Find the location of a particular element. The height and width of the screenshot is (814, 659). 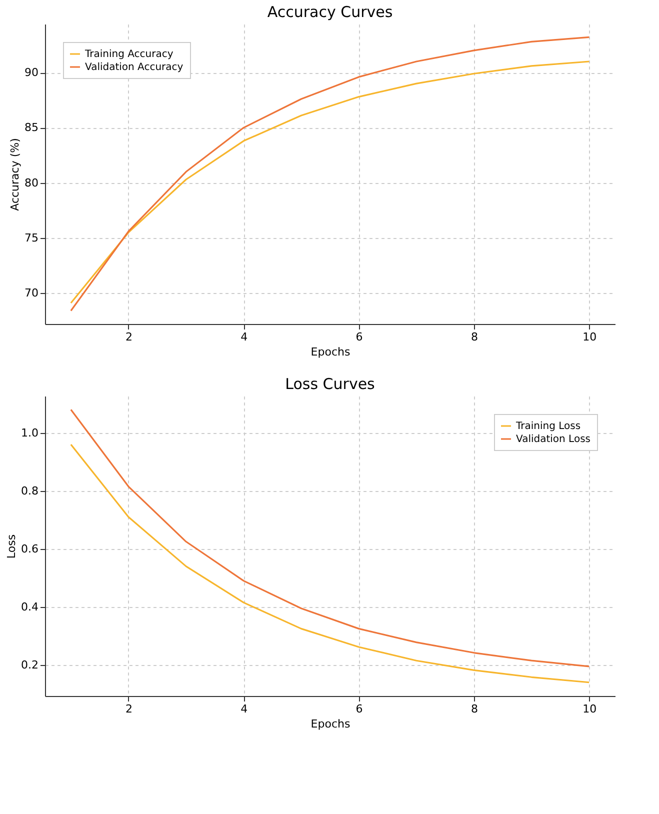

legend-label: Validation Accuracy is located at coordinates (134, 67).